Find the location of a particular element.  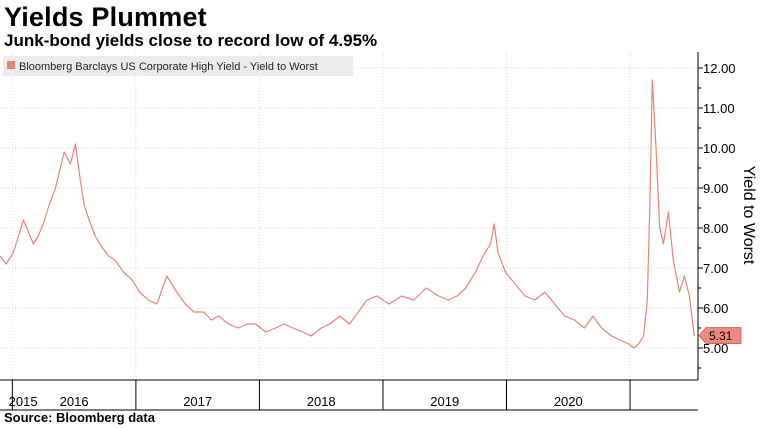

y-tick-label: 12.00 is located at coordinates (719, 68).